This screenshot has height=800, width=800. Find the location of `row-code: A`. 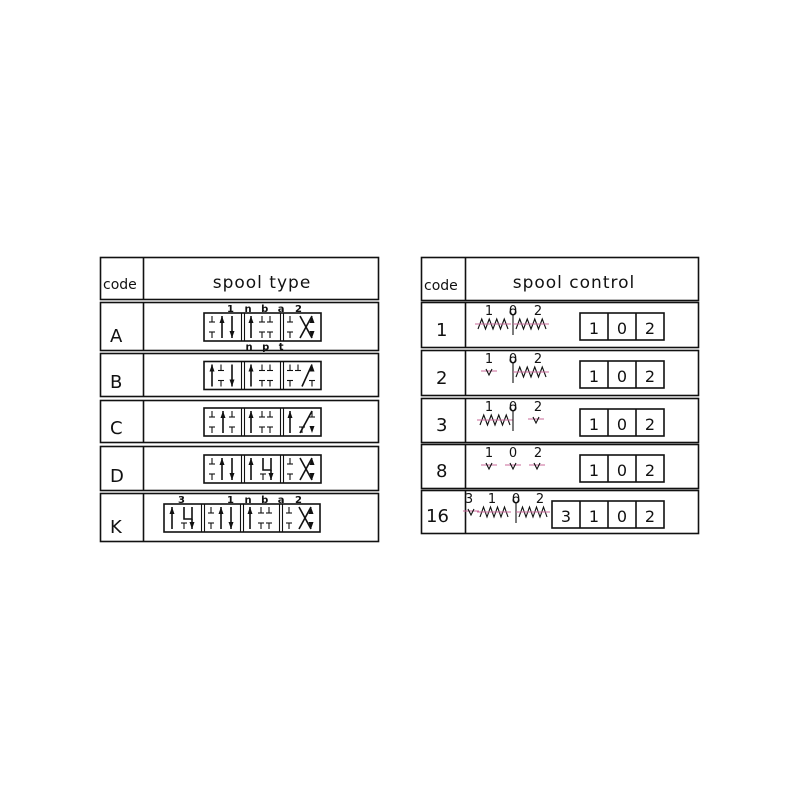

row-code: A is located at coordinates (116, 336).